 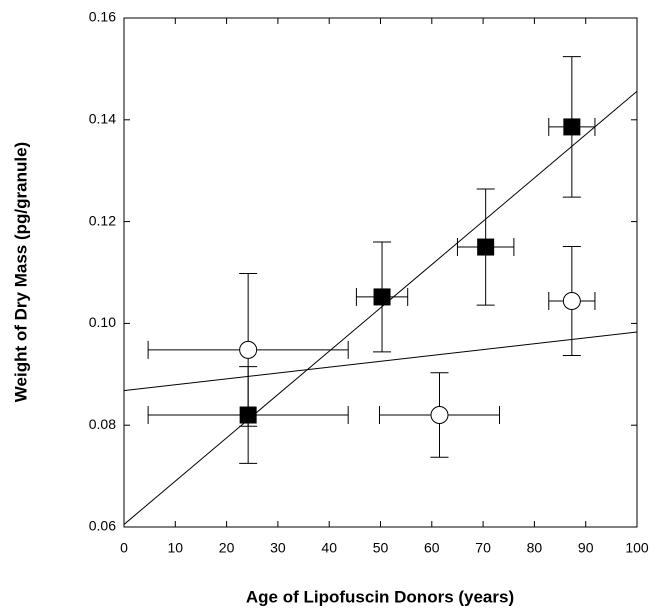 I want to click on y-tick-label: 0.06, so click(x=102, y=526).